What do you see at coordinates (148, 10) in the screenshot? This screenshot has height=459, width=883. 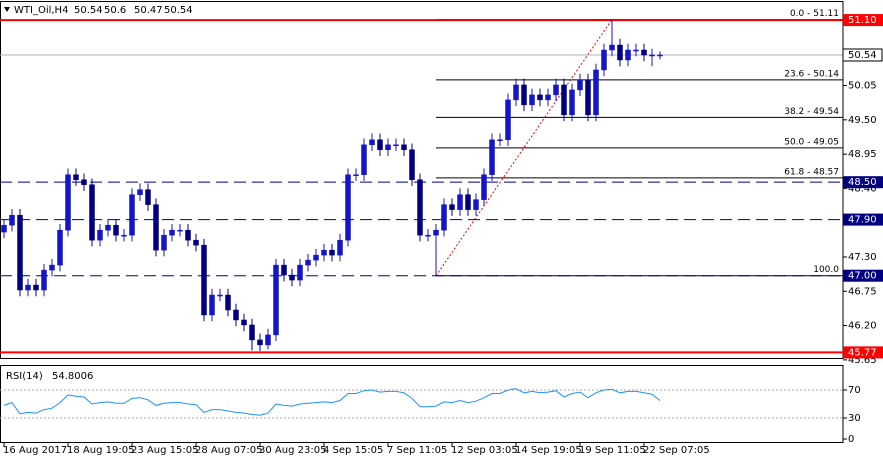 I see `header-low: 50.47` at bounding box center [148, 10].